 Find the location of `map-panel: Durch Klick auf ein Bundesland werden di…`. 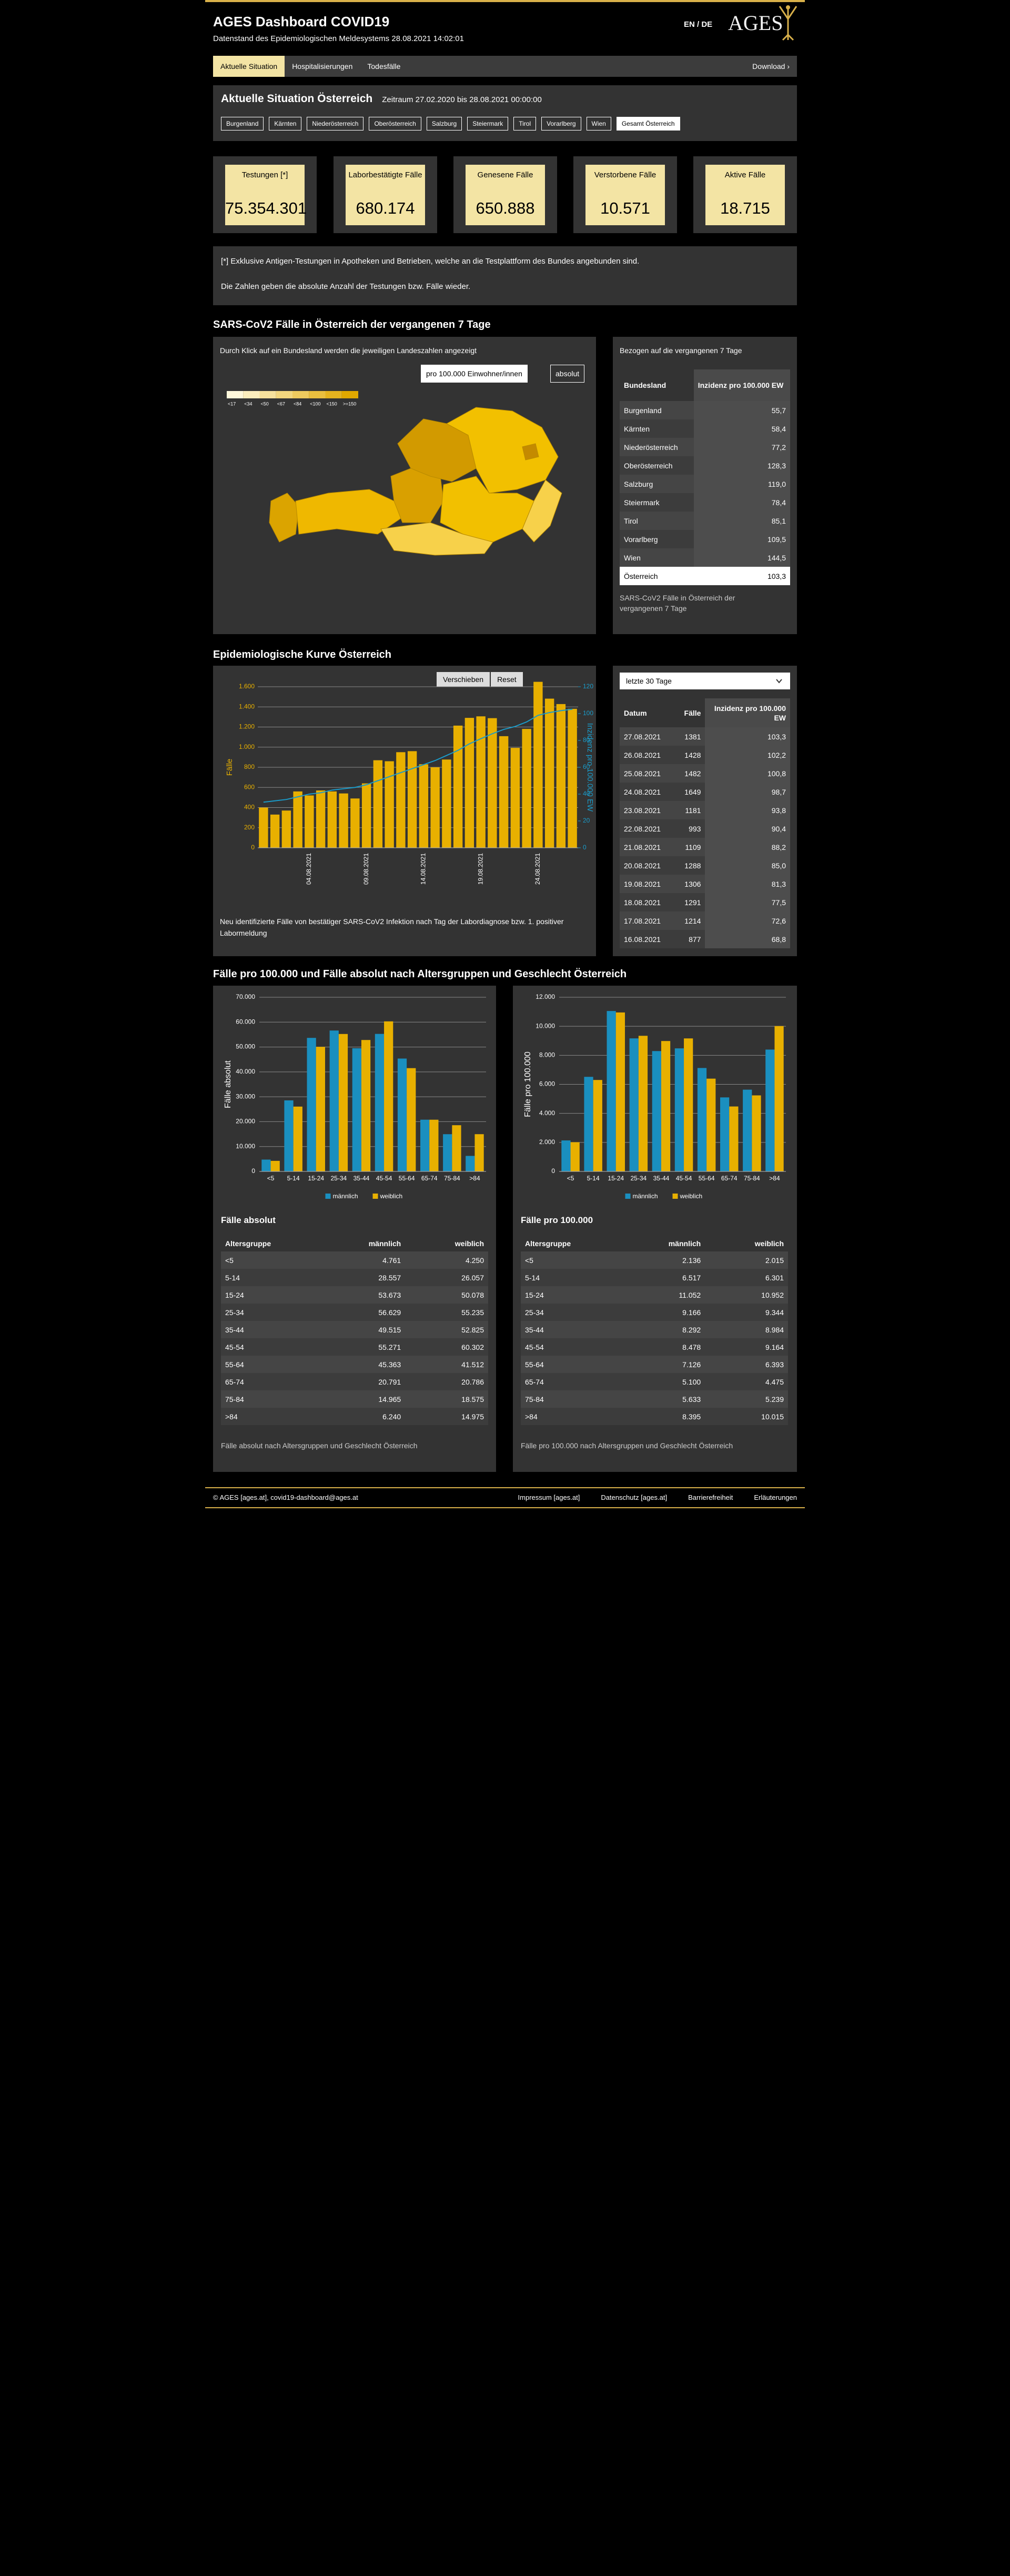

map-panel: Durch Klick auf ein Bundesland werden di… is located at coordinates (404, 485).